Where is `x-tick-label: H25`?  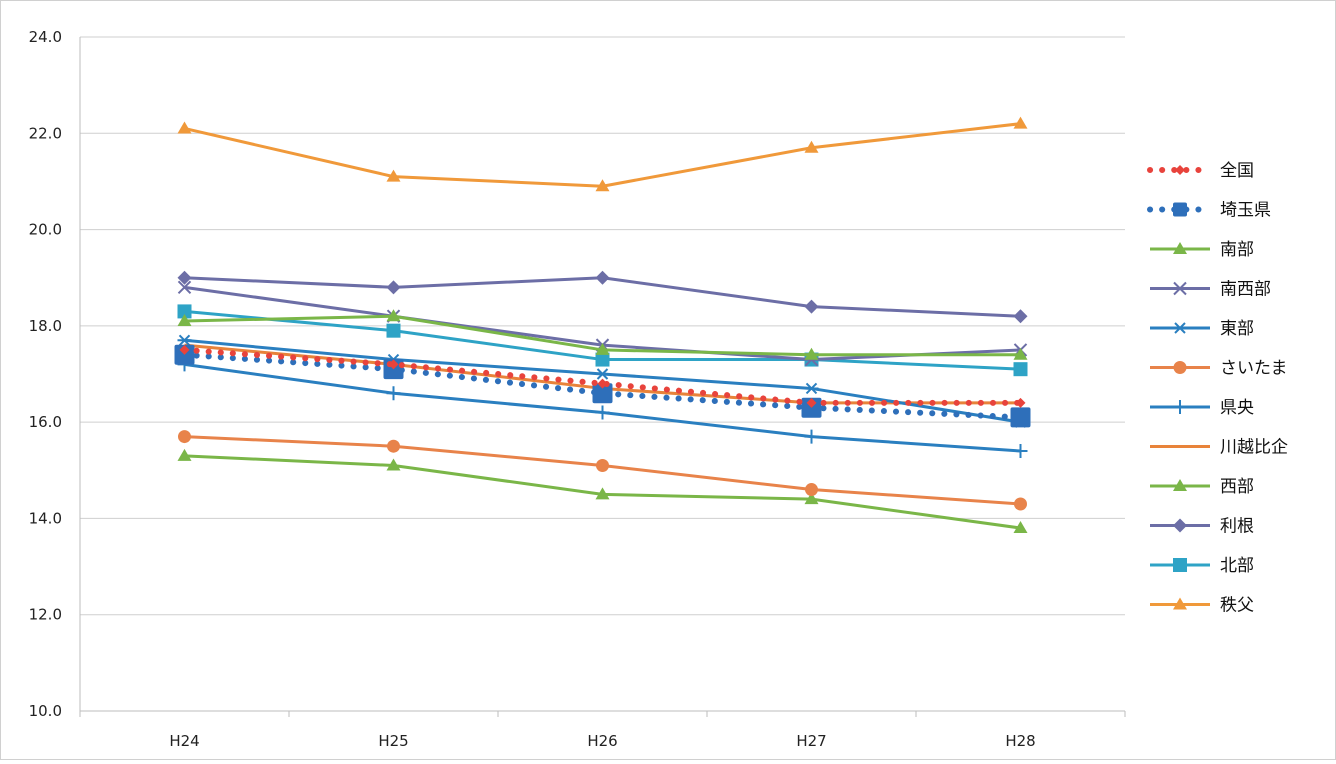 x-tick-label: H25 is located at coordinates (393, 741).